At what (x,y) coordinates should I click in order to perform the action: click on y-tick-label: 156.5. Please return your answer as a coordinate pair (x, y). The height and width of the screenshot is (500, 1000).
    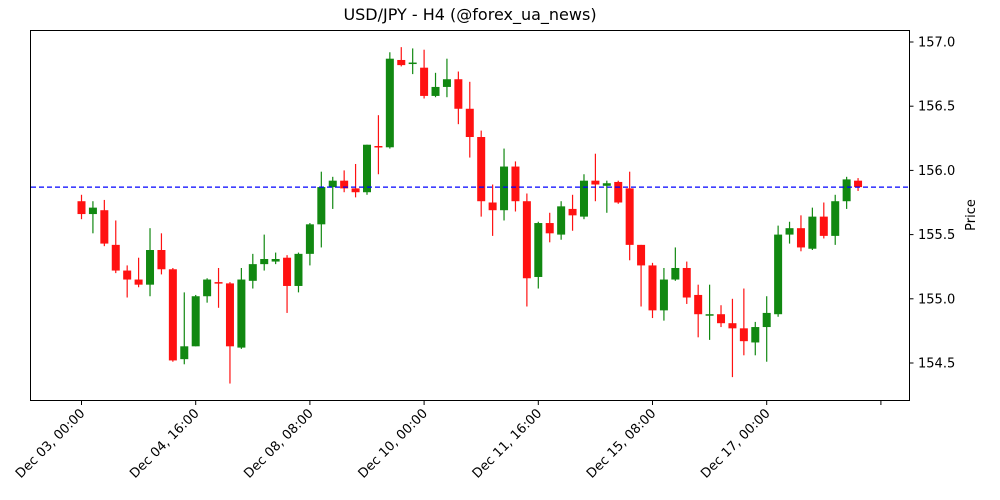
    Looking at the image, I should click on (936, 107).